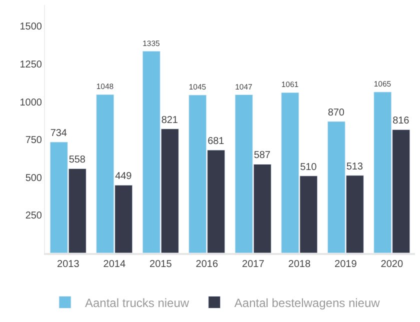 This screenshot has height=322, width=420. I want to click on x-tick-label: 2013, so click(68, 264).